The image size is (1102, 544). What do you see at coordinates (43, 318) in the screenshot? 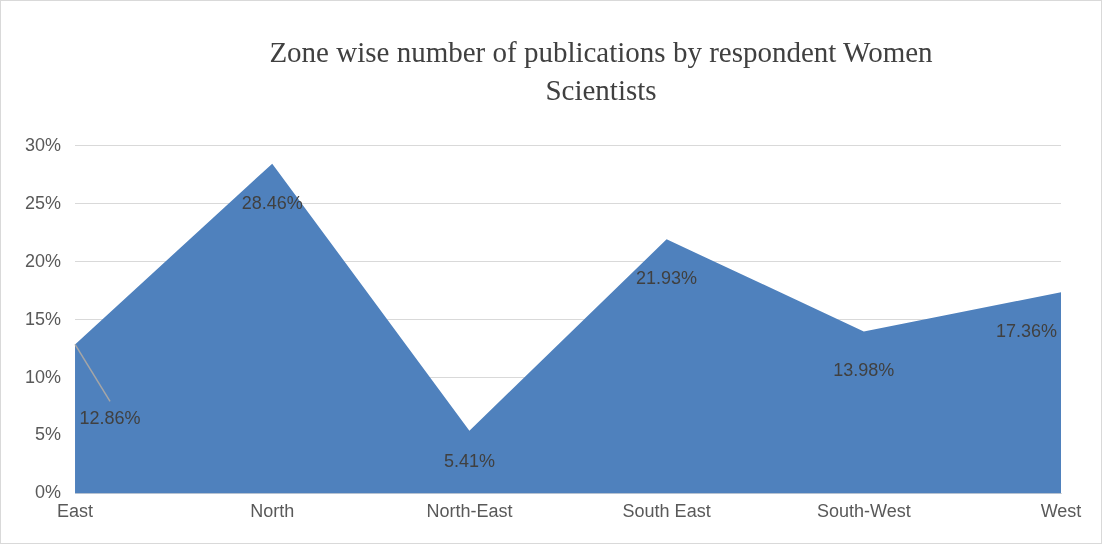
I see `y-tick-label: 15%` at bounding box center [43, 318].